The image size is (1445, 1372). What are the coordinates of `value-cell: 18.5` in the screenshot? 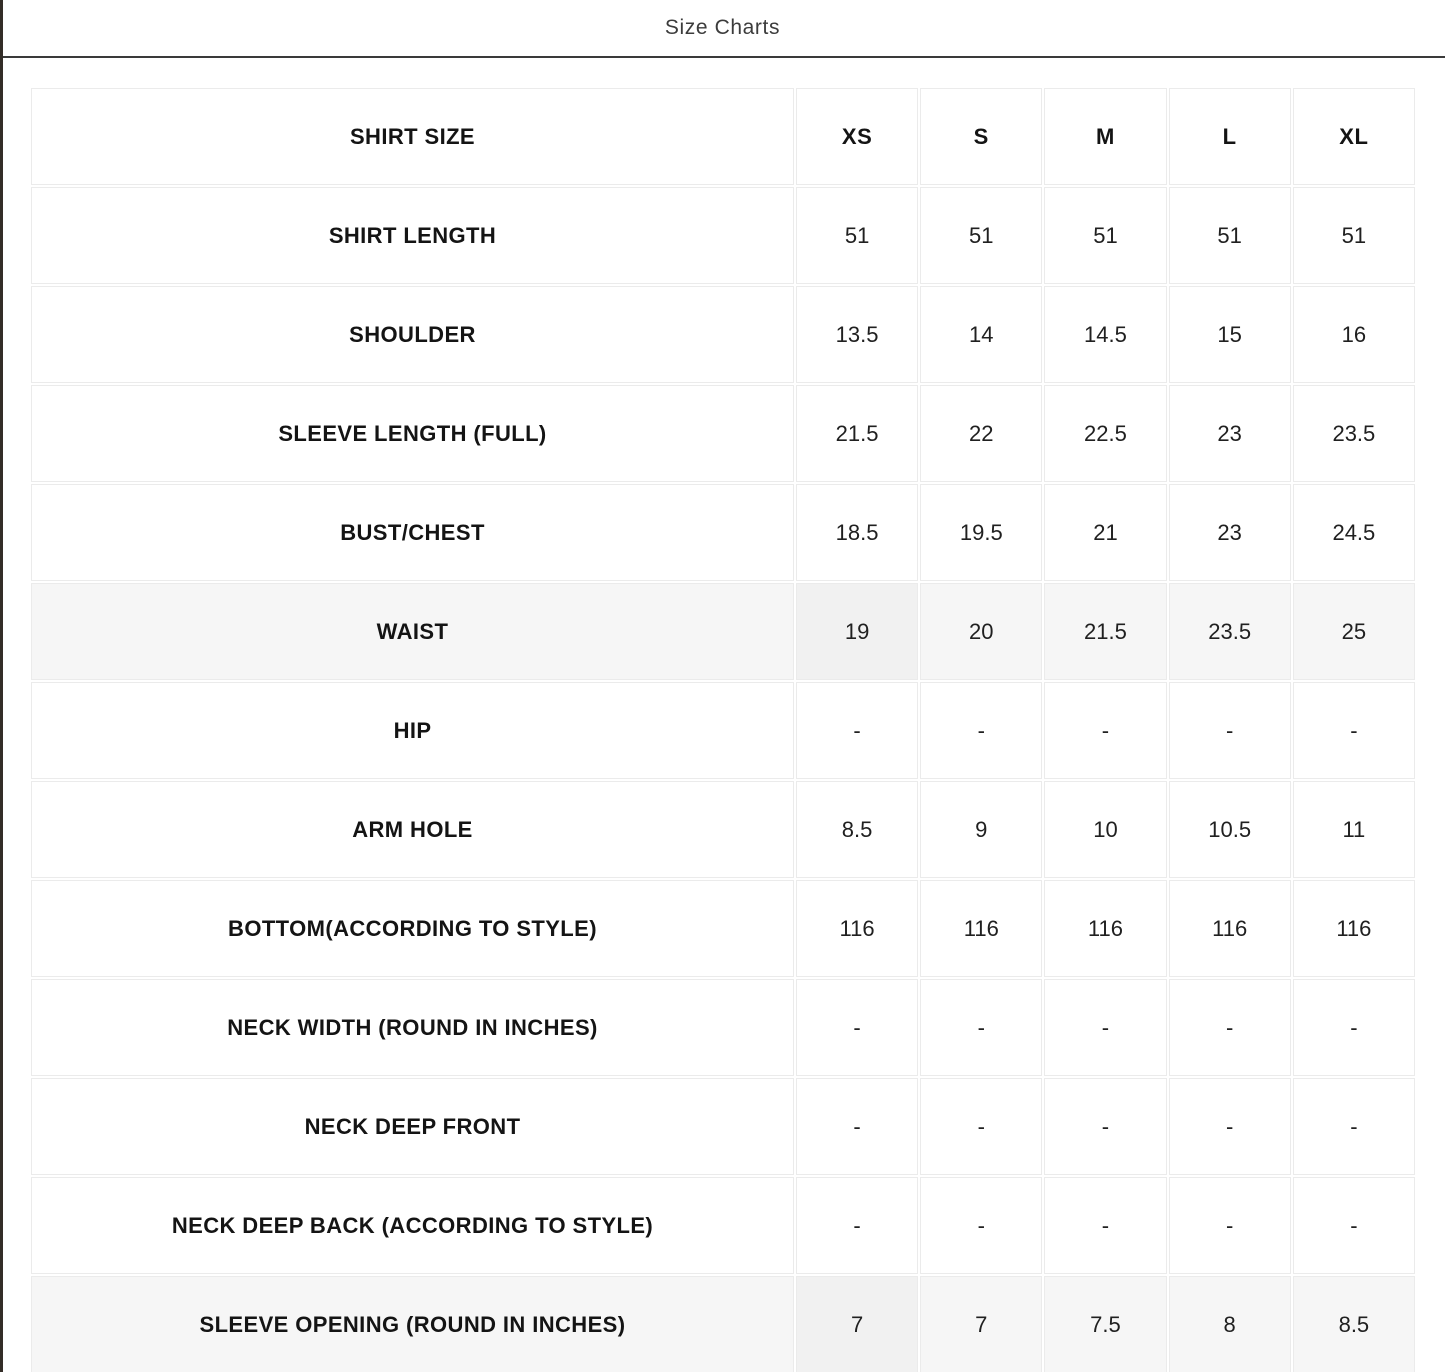 It's located at (857, 532).